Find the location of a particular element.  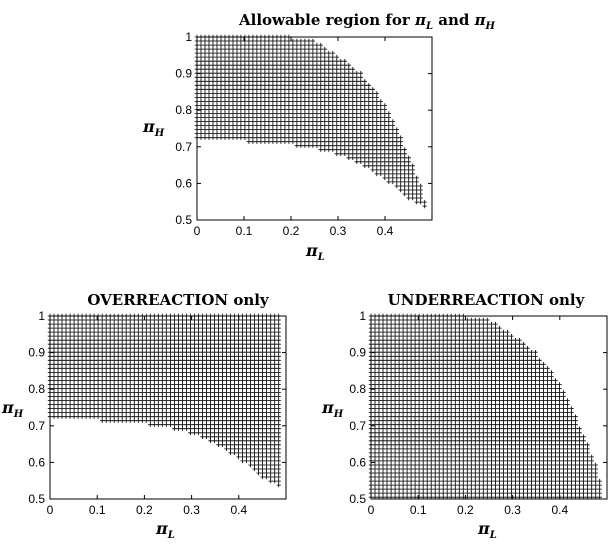

x-axis-label-allowable: πL is located at coordinates (315, 252).